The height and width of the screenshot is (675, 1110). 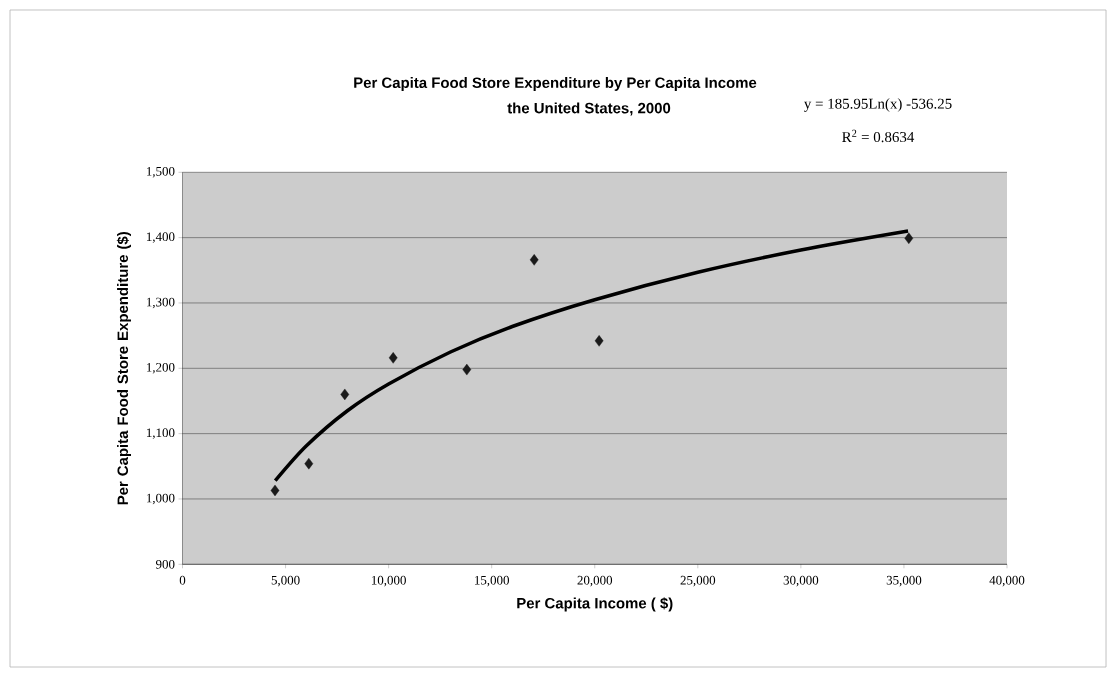 What do you see at coordinates (160, 433) in the screenshot?
I see `y-tick-label: 1,100` at bounding box center [160, 433].